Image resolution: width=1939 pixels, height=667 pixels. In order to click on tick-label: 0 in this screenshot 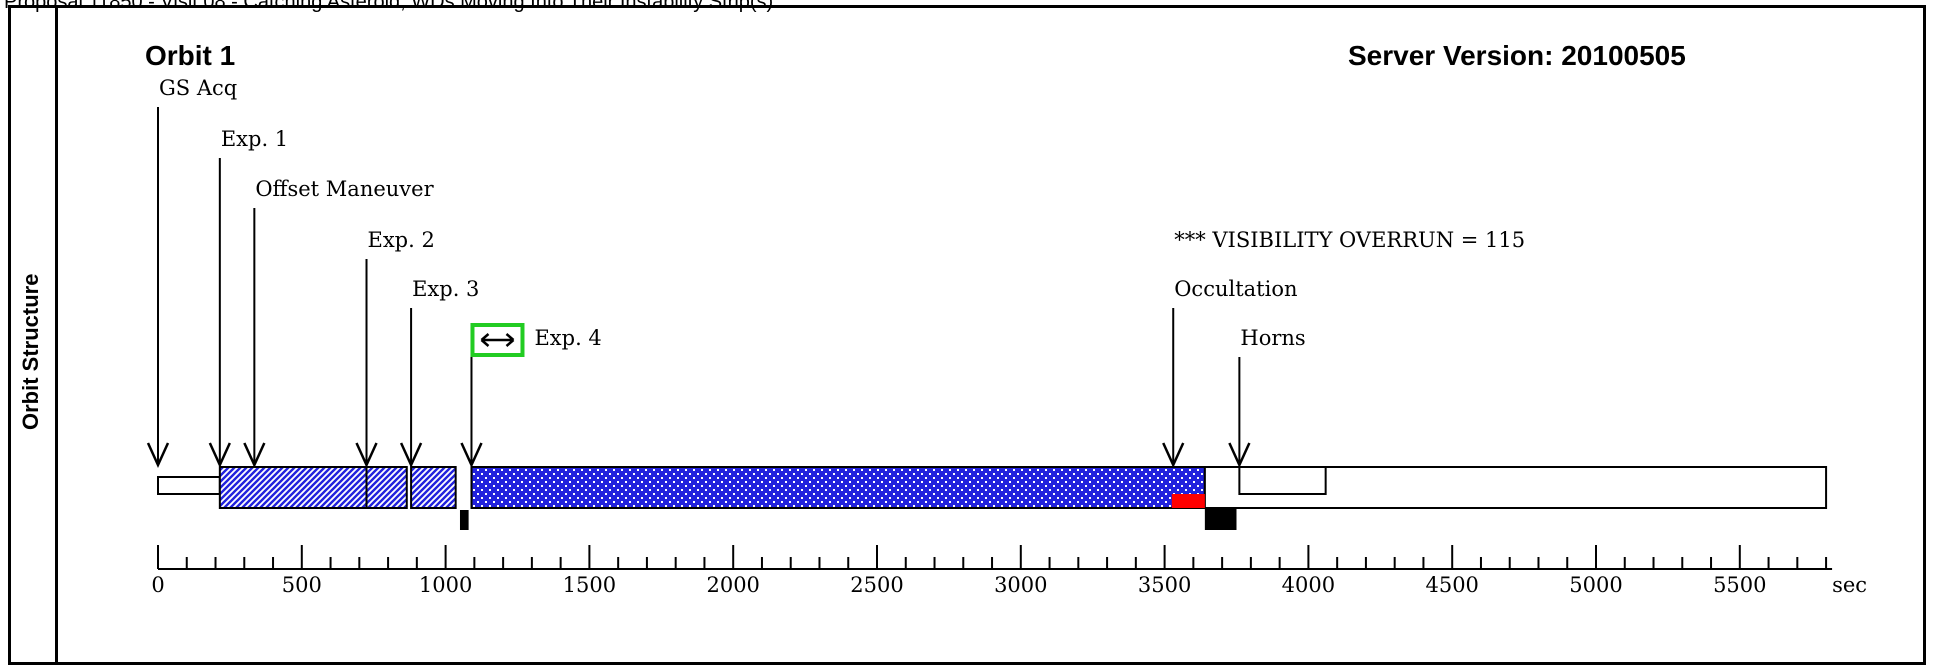, I will do `click(157, 585)`.